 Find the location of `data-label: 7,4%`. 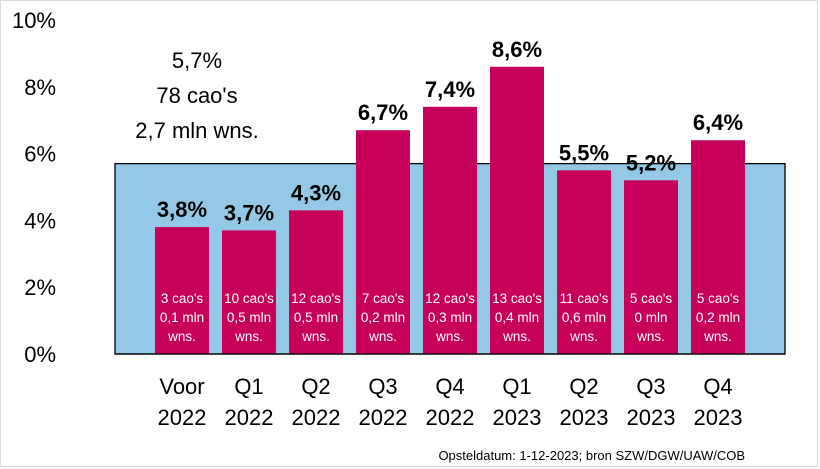

data-label: 7,4% is located at coordinates (450, 89).